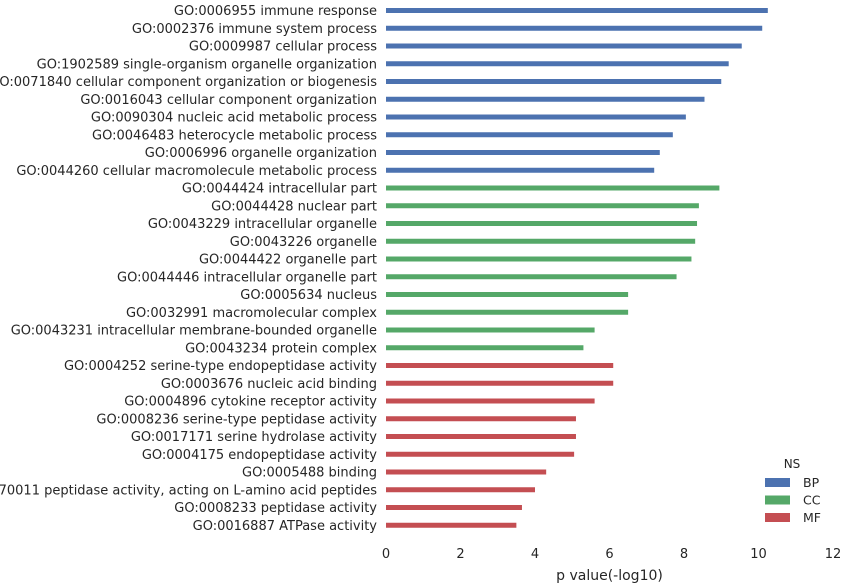 Image resolution: width=847 pixels, height=587 pixels. What do you see at coordinates (793, 500) in the screenshot?
I see `legend-entries: BP CC MF` at bounding box center [793, 500].